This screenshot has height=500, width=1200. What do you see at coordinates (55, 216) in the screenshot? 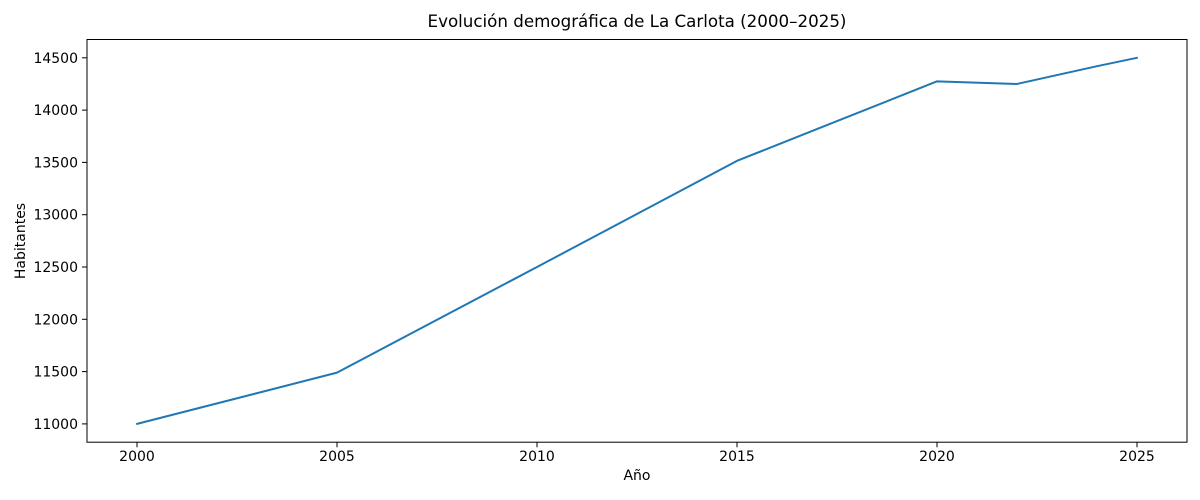
I see `y-tick-label: 13000` at bounding box center [55, 216].